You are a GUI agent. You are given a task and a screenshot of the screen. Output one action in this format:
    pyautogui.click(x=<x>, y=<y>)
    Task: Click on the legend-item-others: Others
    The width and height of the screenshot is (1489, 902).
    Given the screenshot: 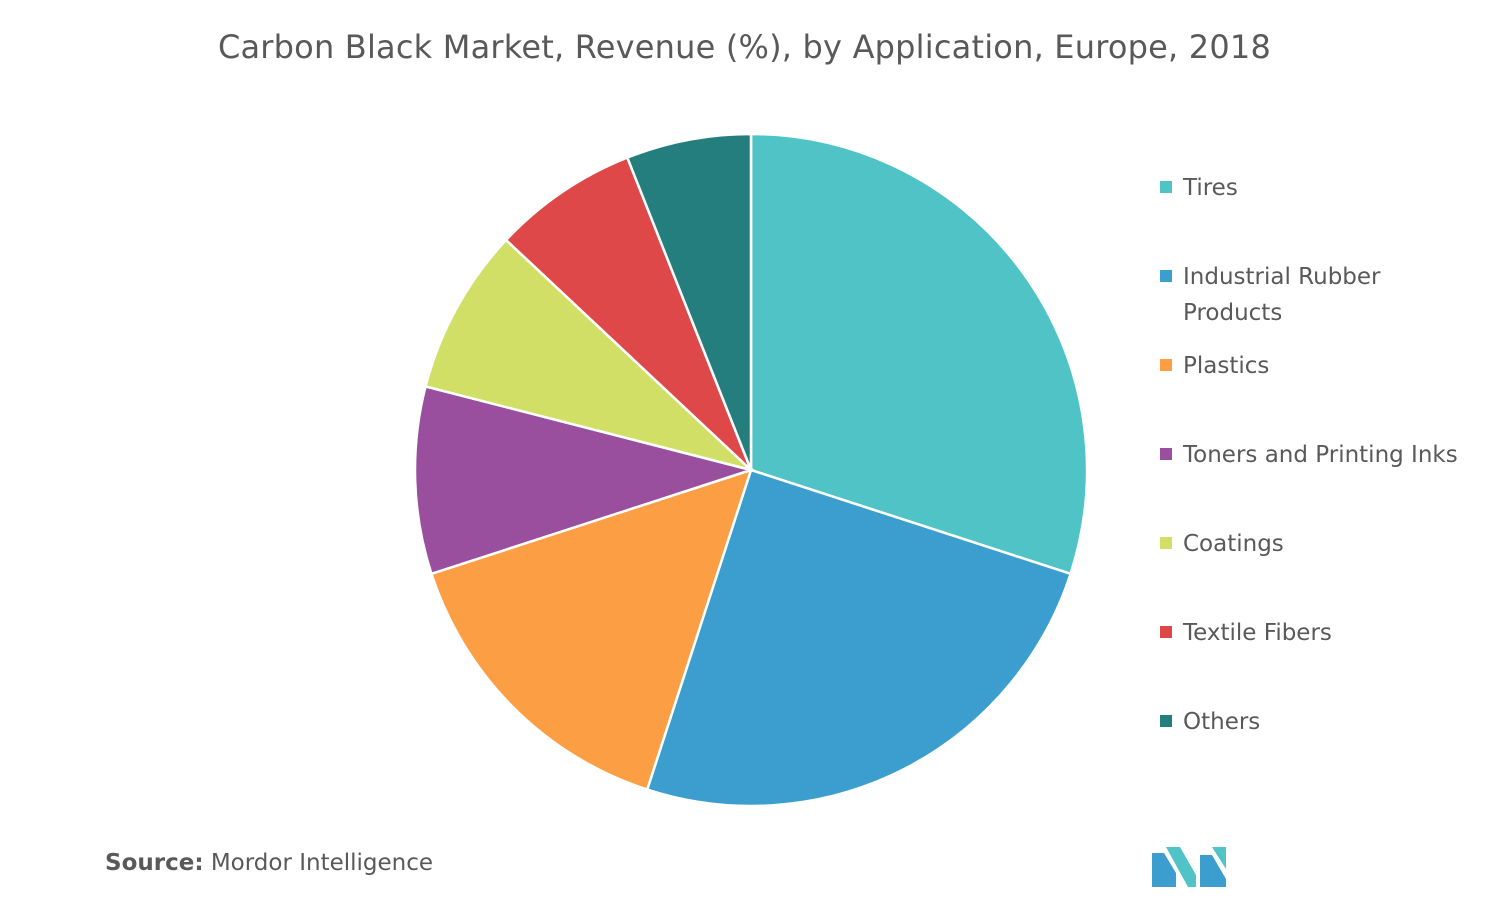 What is the action you would take?
    pyautogui.click(x=1320, y=722)
    